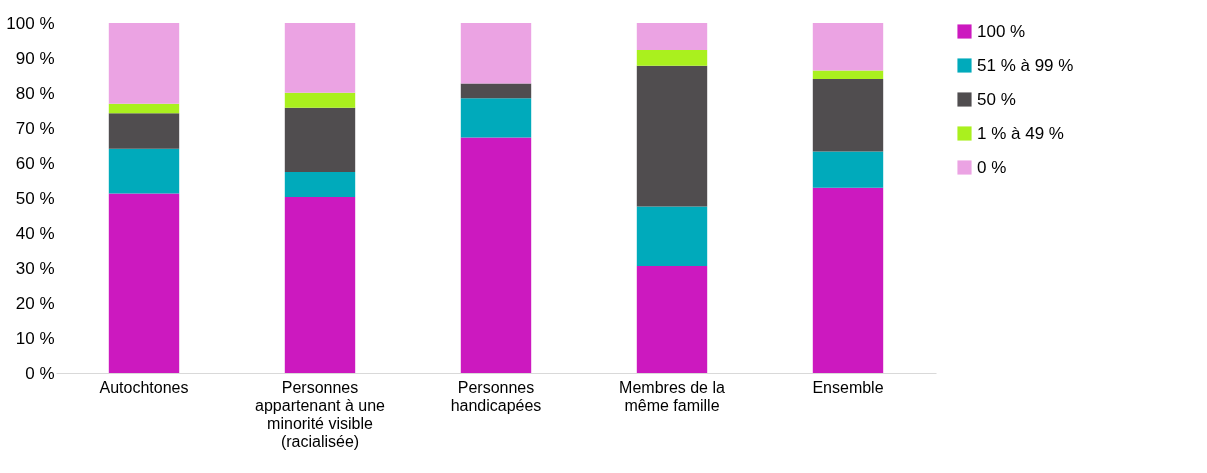 The image size is (1207, 473). I want to click on x-tick-label: Autochtones, so click(144, 387).